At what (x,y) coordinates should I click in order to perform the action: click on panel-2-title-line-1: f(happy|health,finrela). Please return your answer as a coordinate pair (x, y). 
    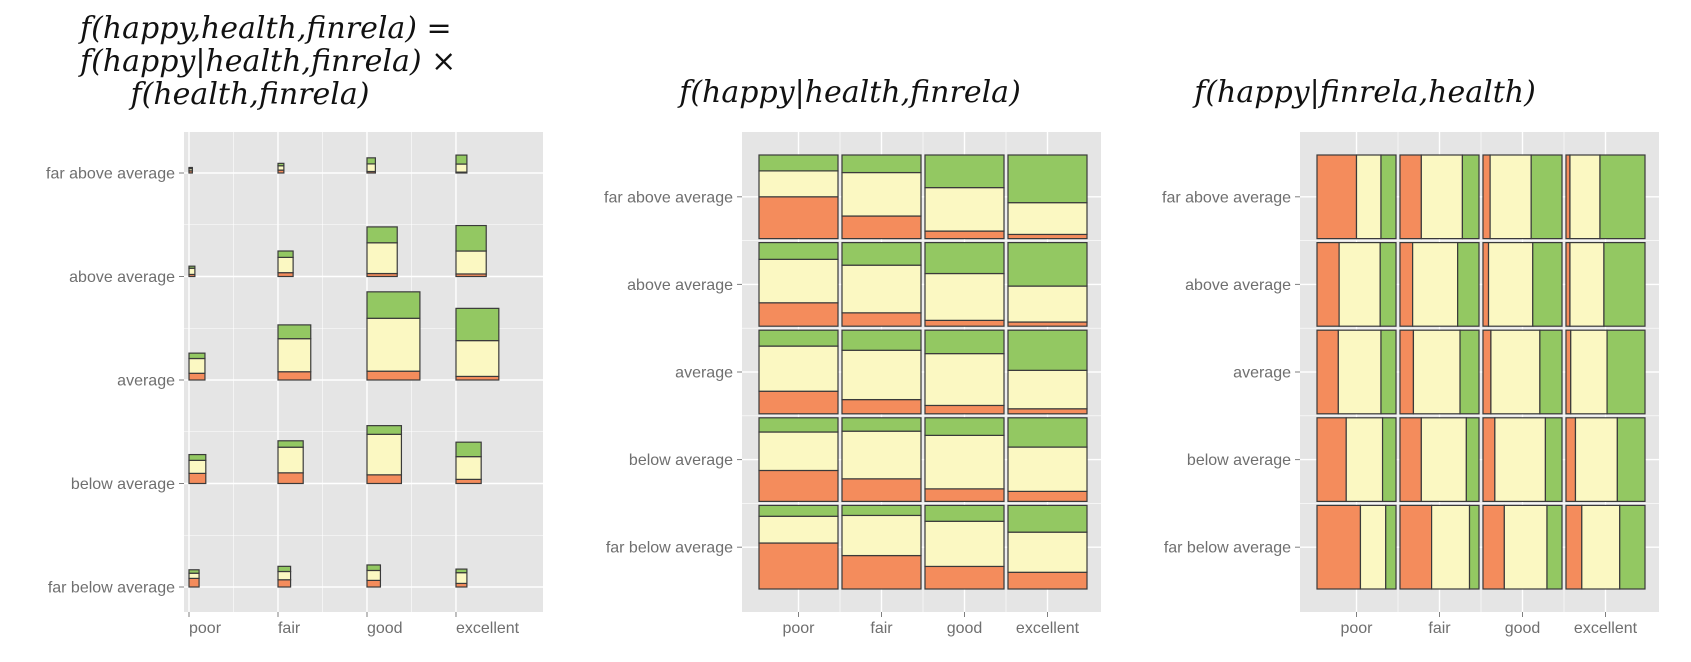
    Looking at the image, I should click on (850, 92).